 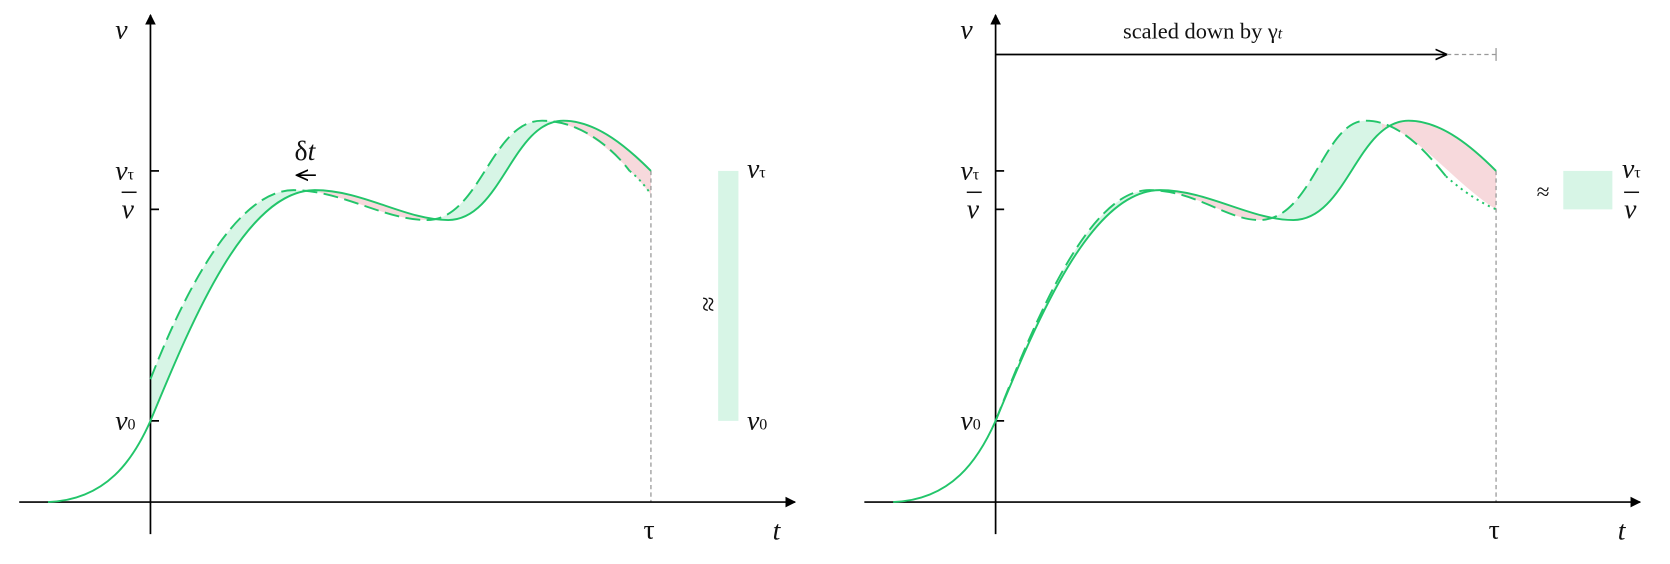 I want to click on shift-label: δt, so click(x=306, y=151).